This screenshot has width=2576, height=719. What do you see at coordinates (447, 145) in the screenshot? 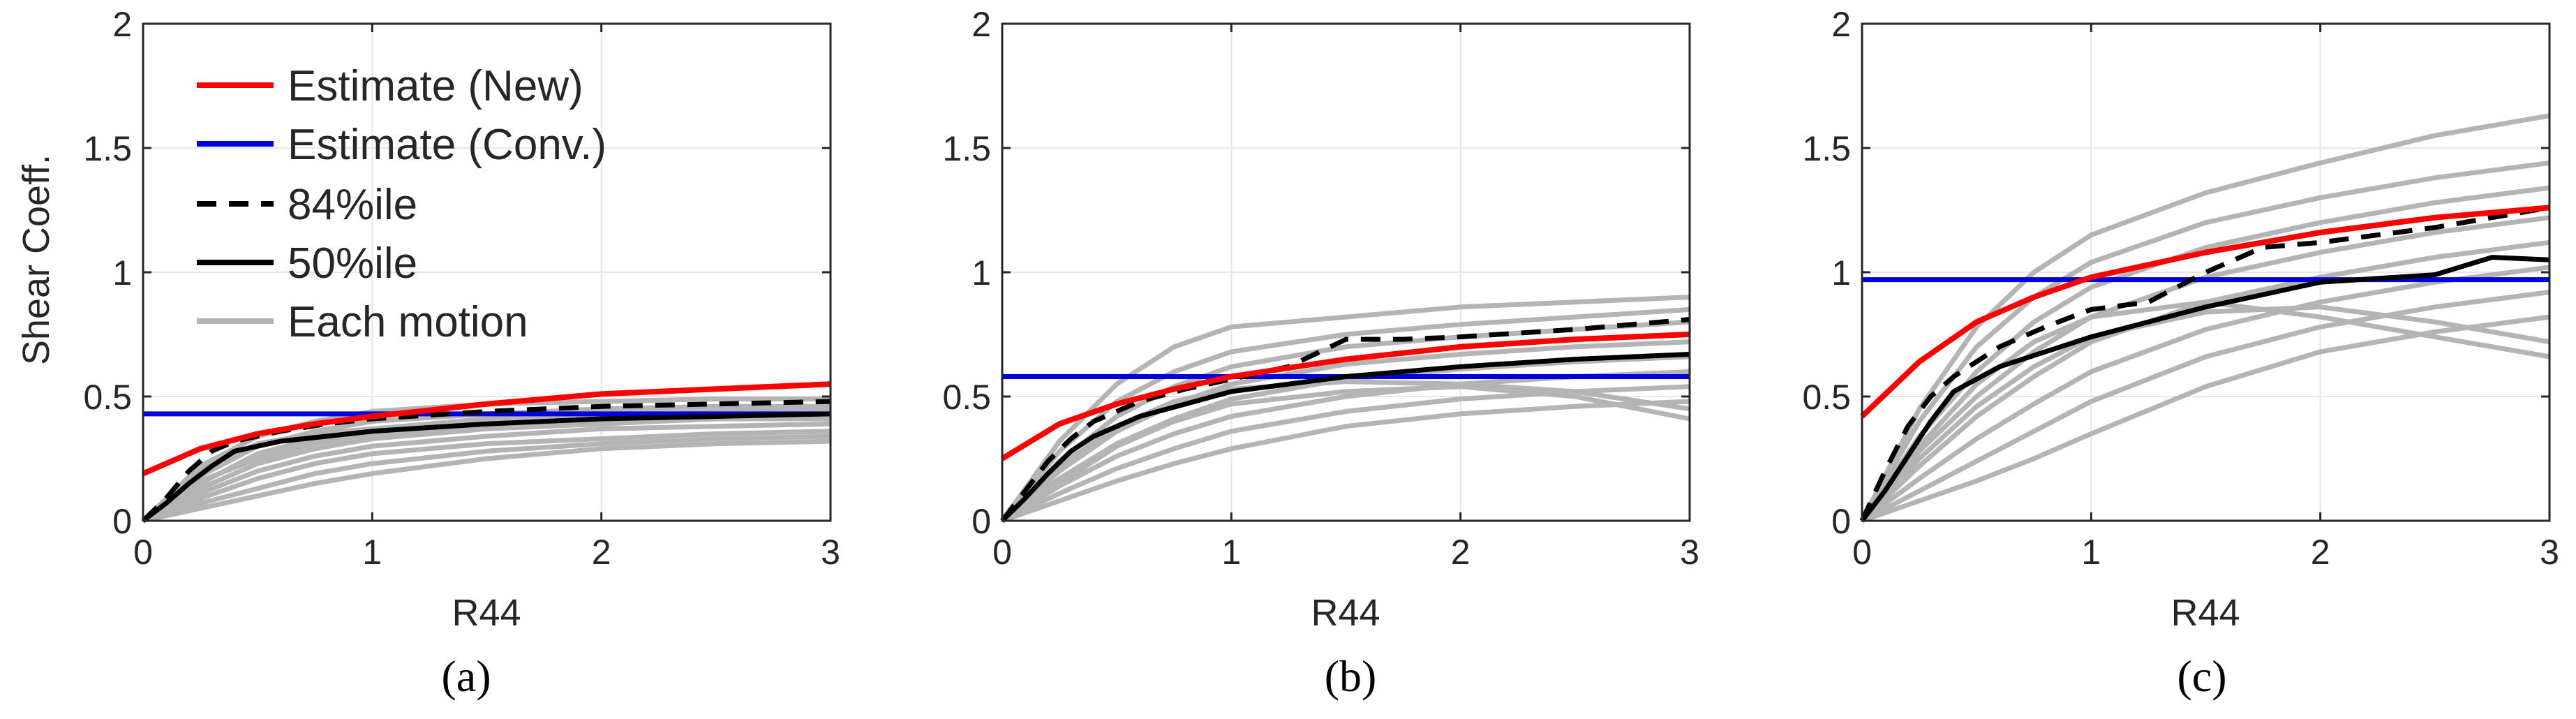
I see `legend-label-conv: Estimate (Conv.)` at bounding box center [447, 145].